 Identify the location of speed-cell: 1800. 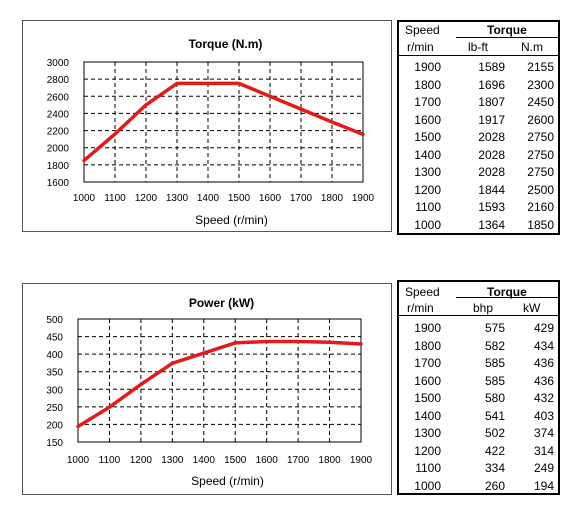
(427, 345).